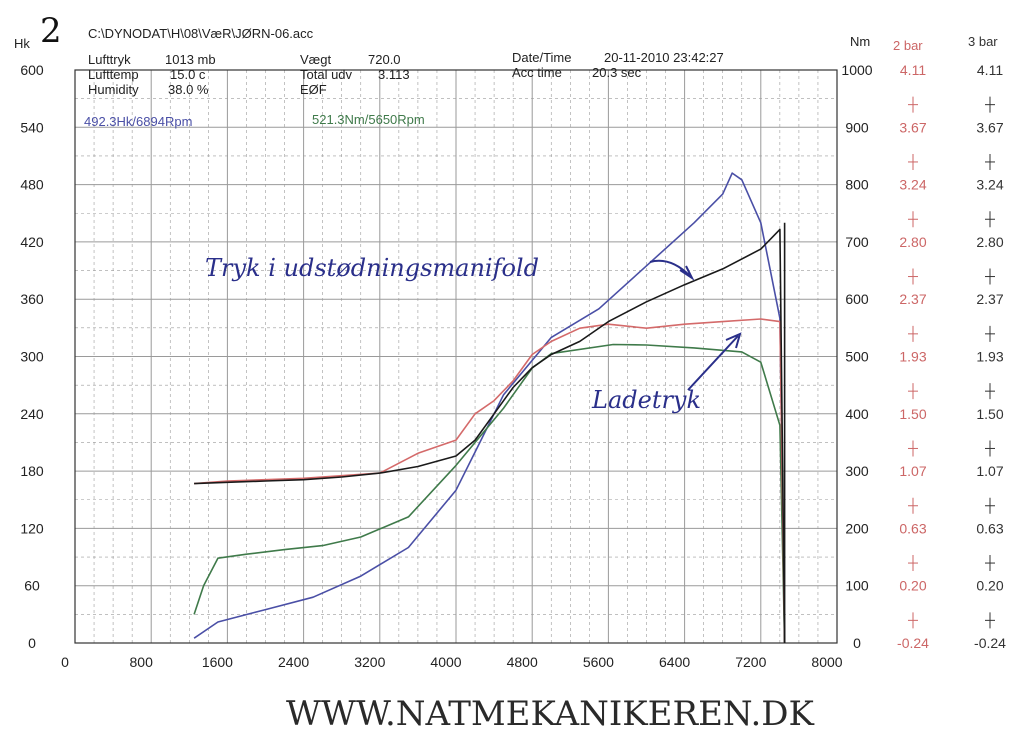  Describe the element at coordinates (989, 127) in the screenshot. I see `bar3-tick-label: 3.67` at that location.